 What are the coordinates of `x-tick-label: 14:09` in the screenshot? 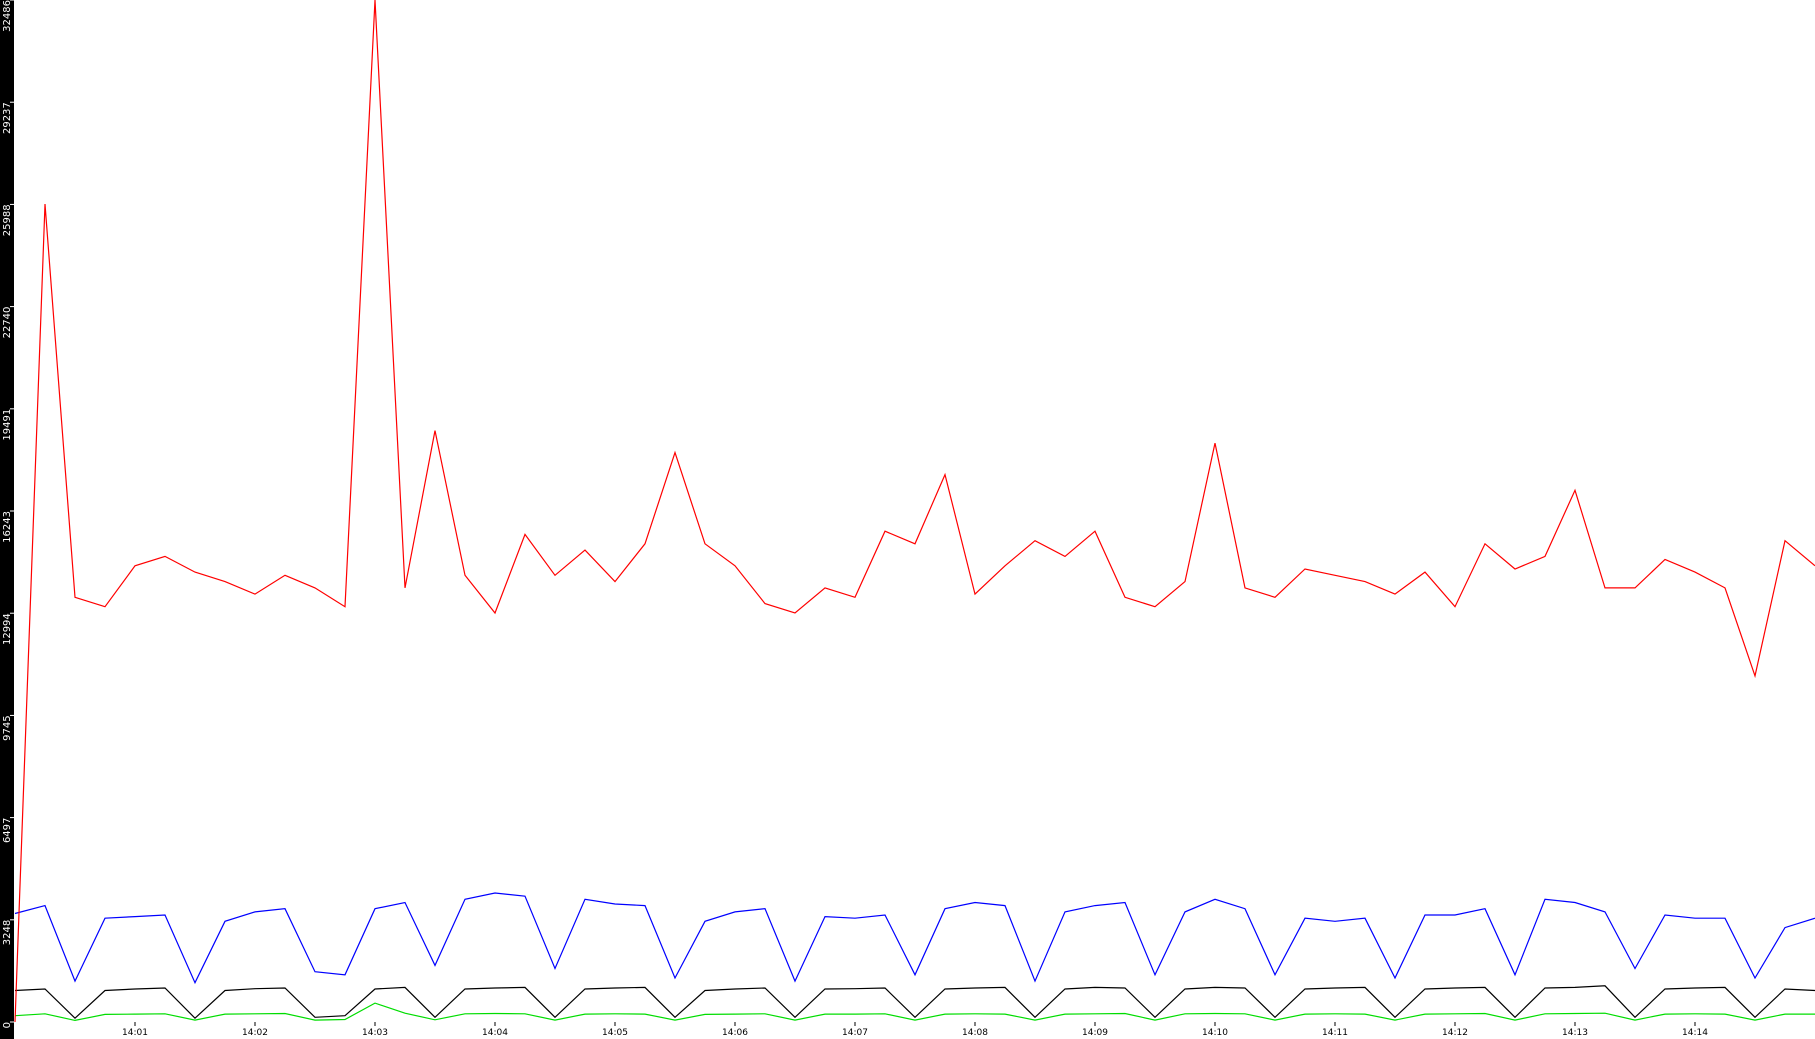 It's located at (1095, 1033).